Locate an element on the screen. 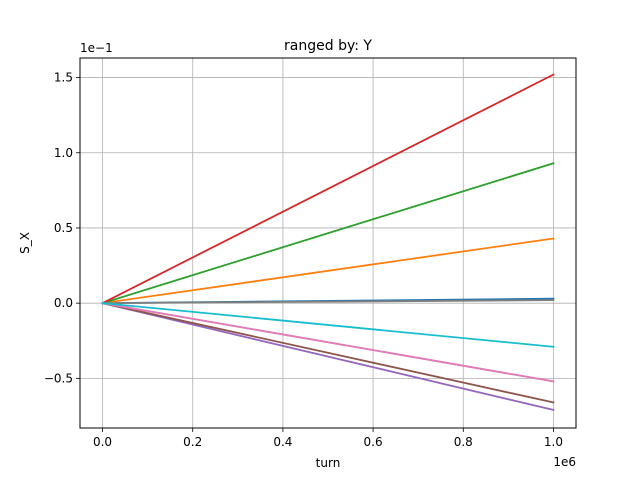  y-tick-label: 0.5 is located at coordinates (63, 228).